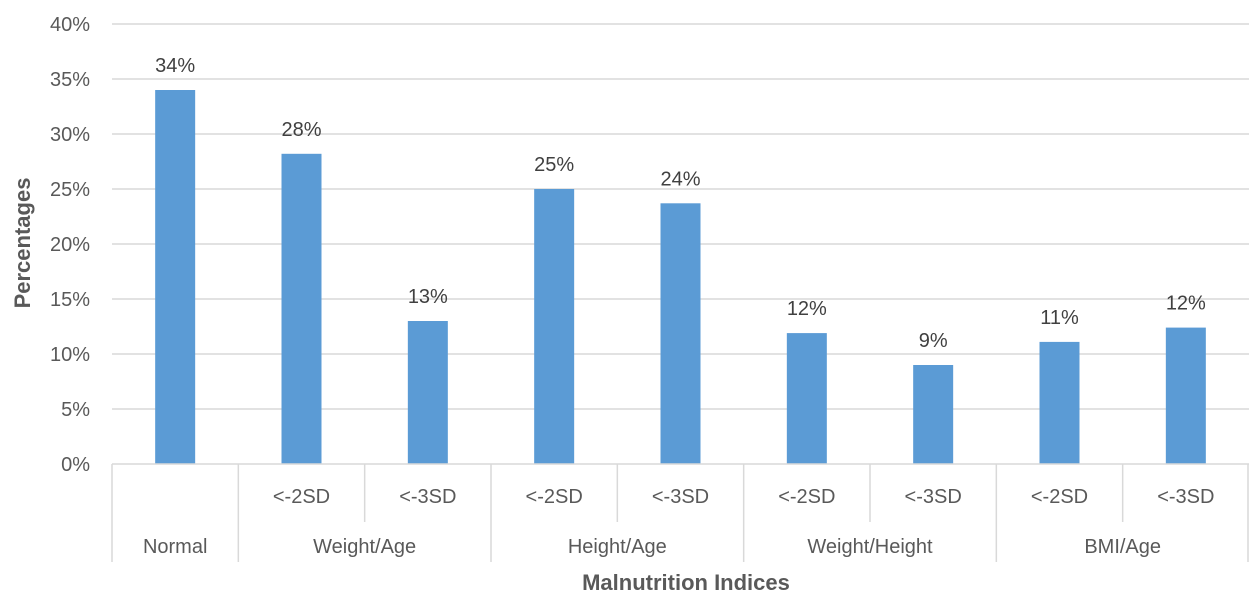  What do you see at coordinates (70, 300) in the screenshot?
I see `y-tick-label: 15%` at bounding box center [70, 300].